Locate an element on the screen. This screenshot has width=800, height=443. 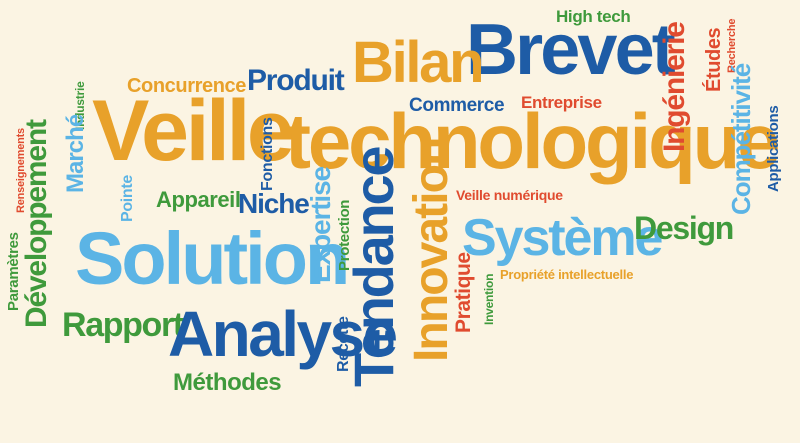
word-developpement: Développement is located at coordinates (36, 224).